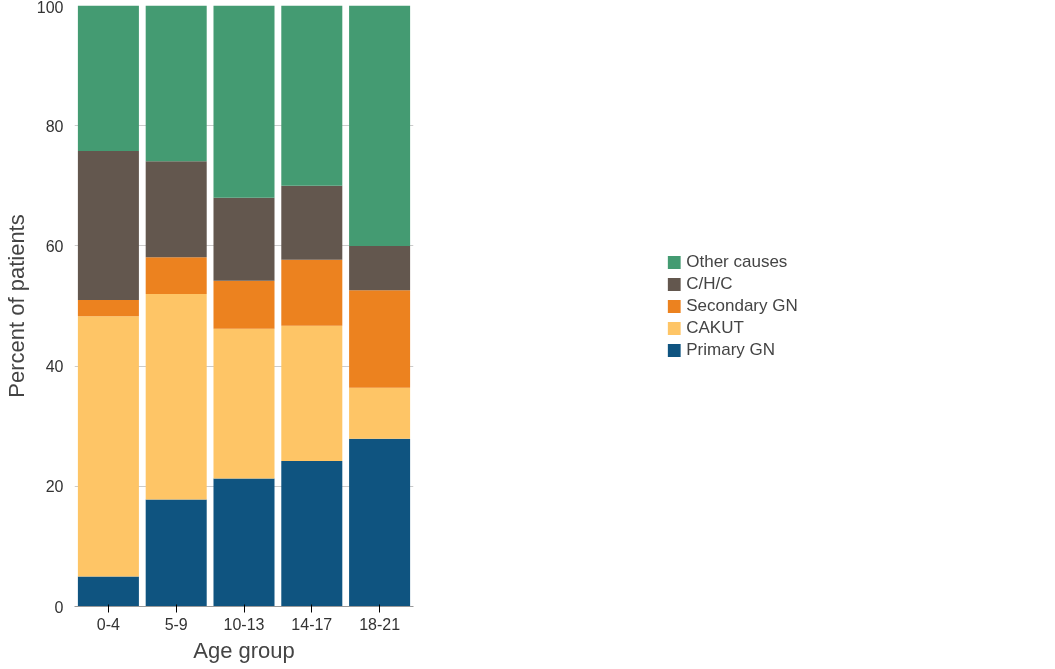 This screenshot has height=669, width=1055. What do you see at coordinates (742, 305) in the screenshot?
I see `legend-label: Secondary GN` at bounding box center [742, 305].